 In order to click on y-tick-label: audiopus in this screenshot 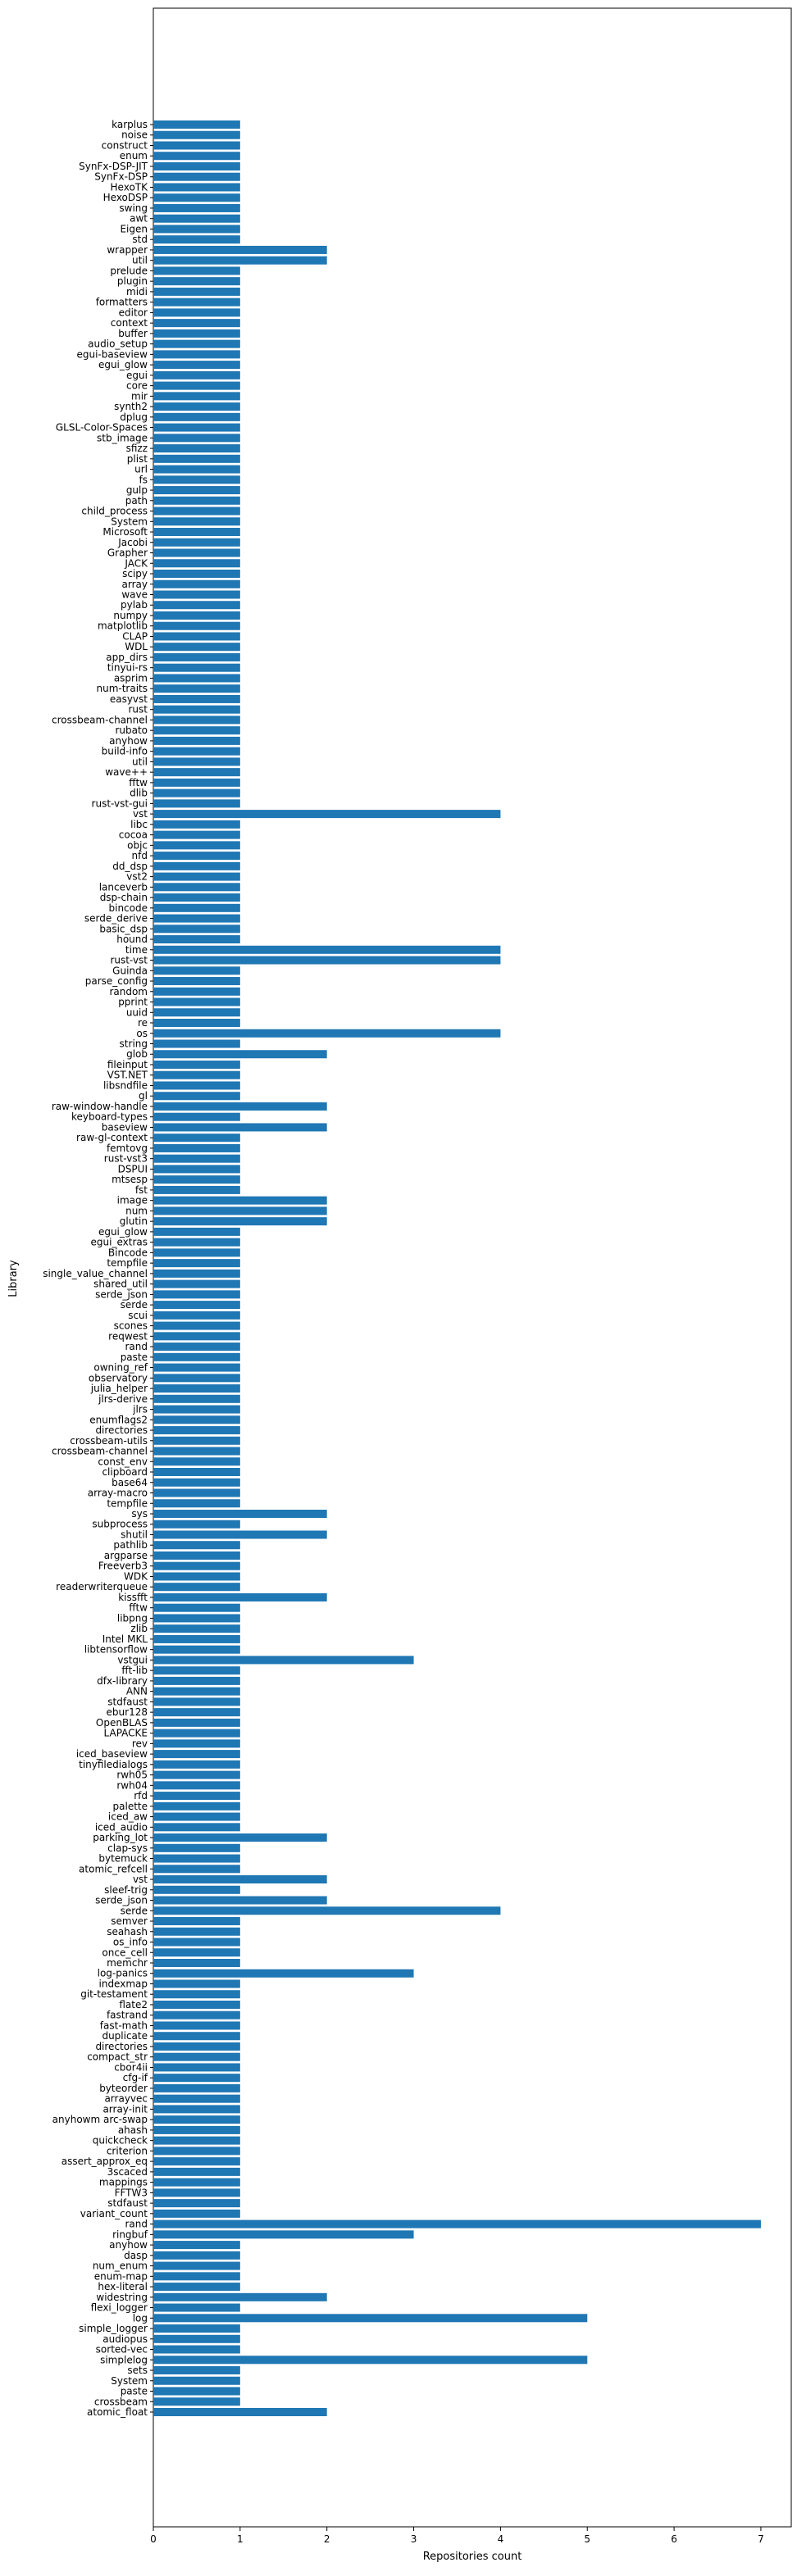, I will do `click(125, 2339)`.